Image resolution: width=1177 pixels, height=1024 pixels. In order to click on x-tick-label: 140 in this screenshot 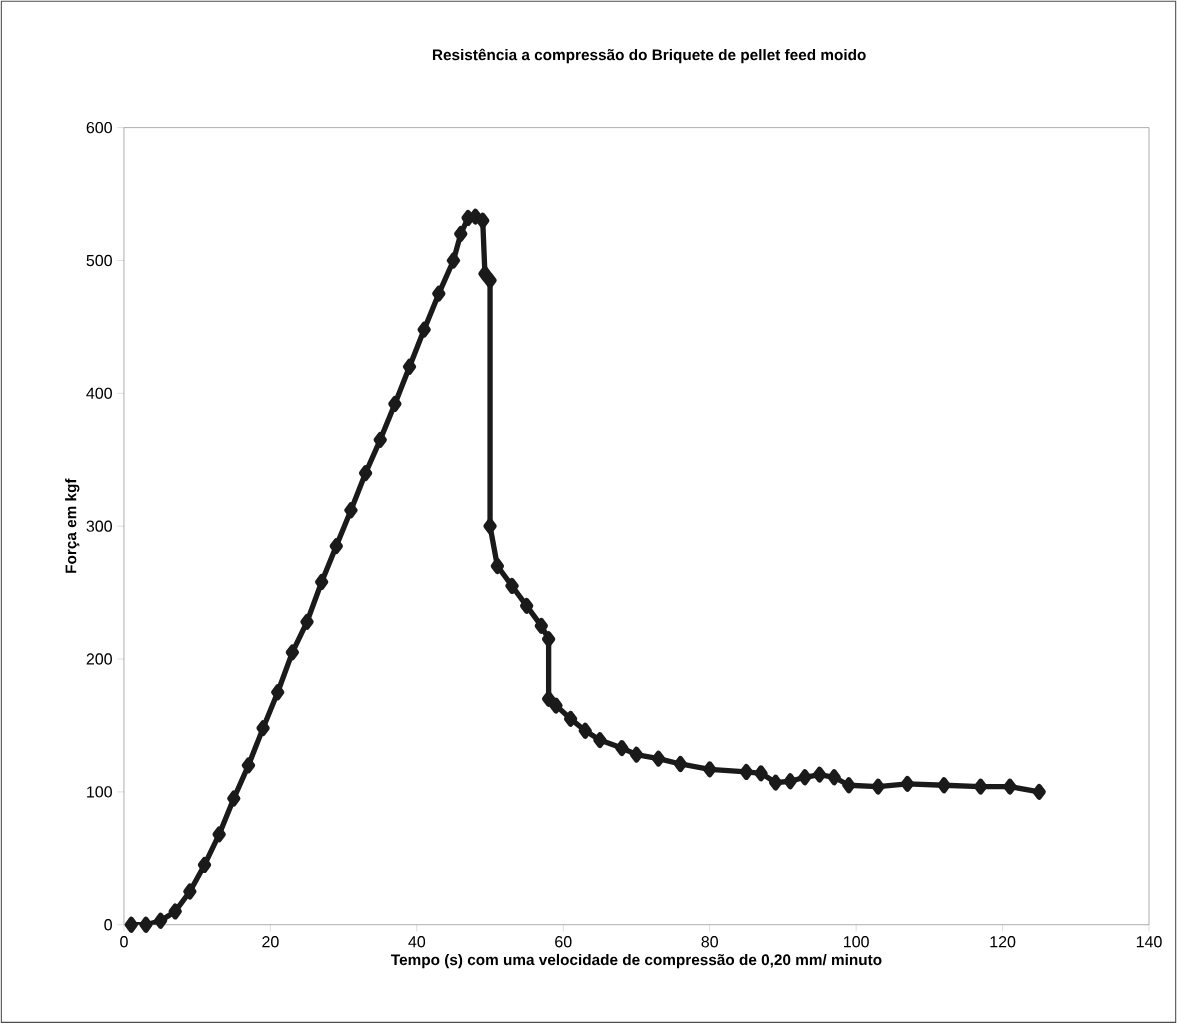, I will do `click(1149, 942)`.